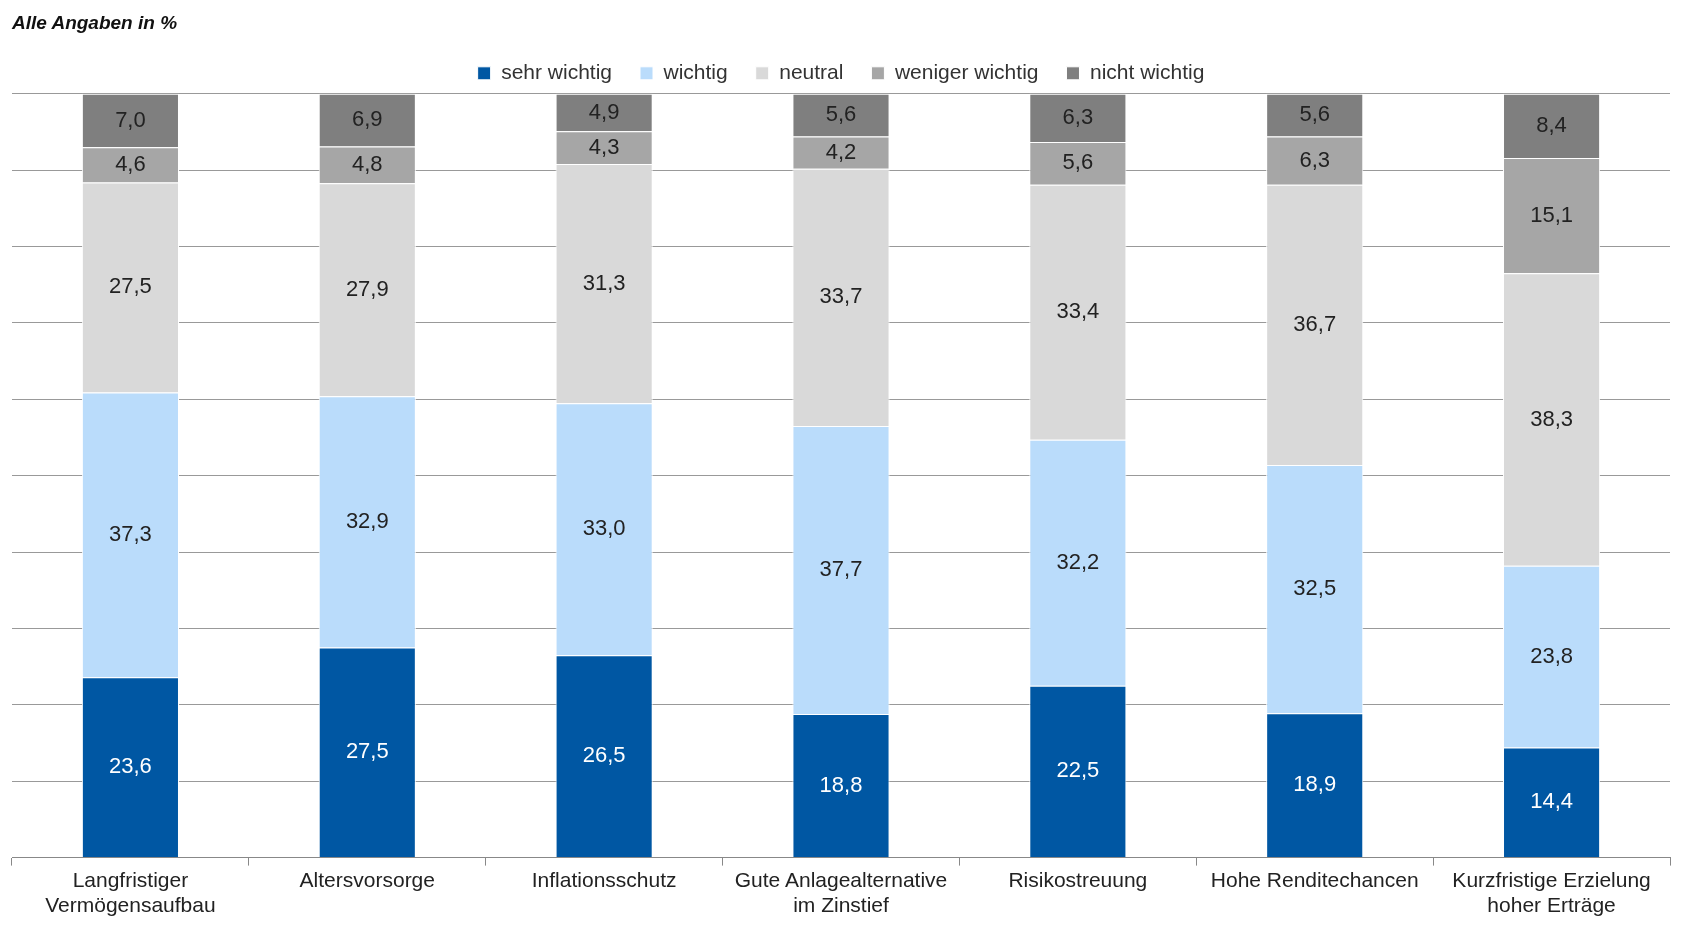 Image resolution: width=1682 pixels, height=930 pixels. What do you see at coordinates (604, 282) in the screenshot?
I see `data-label: 31,3` at bounding box center [604, 282].